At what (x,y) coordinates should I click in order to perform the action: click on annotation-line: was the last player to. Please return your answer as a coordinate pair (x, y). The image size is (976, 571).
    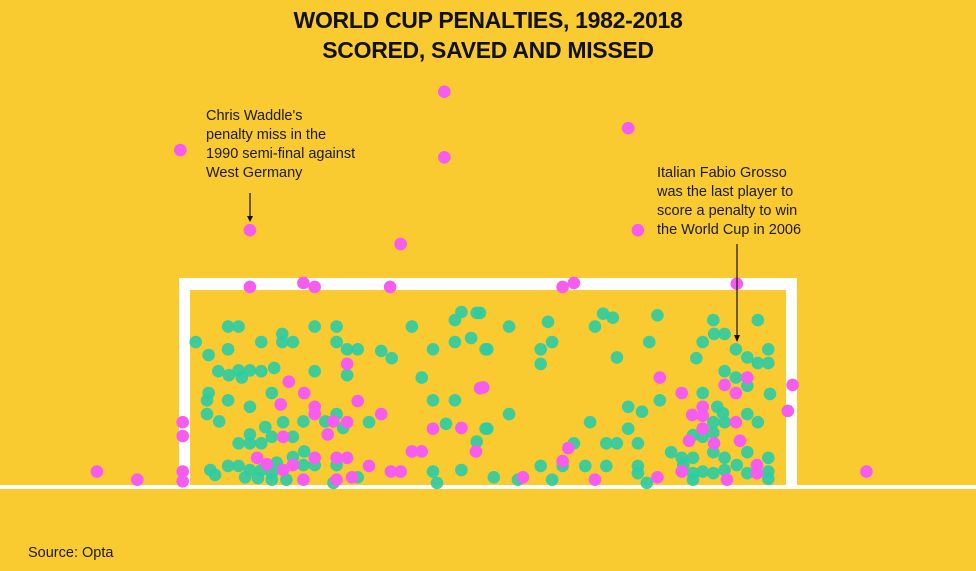
    Looking at the image, I should click on (725, 192).